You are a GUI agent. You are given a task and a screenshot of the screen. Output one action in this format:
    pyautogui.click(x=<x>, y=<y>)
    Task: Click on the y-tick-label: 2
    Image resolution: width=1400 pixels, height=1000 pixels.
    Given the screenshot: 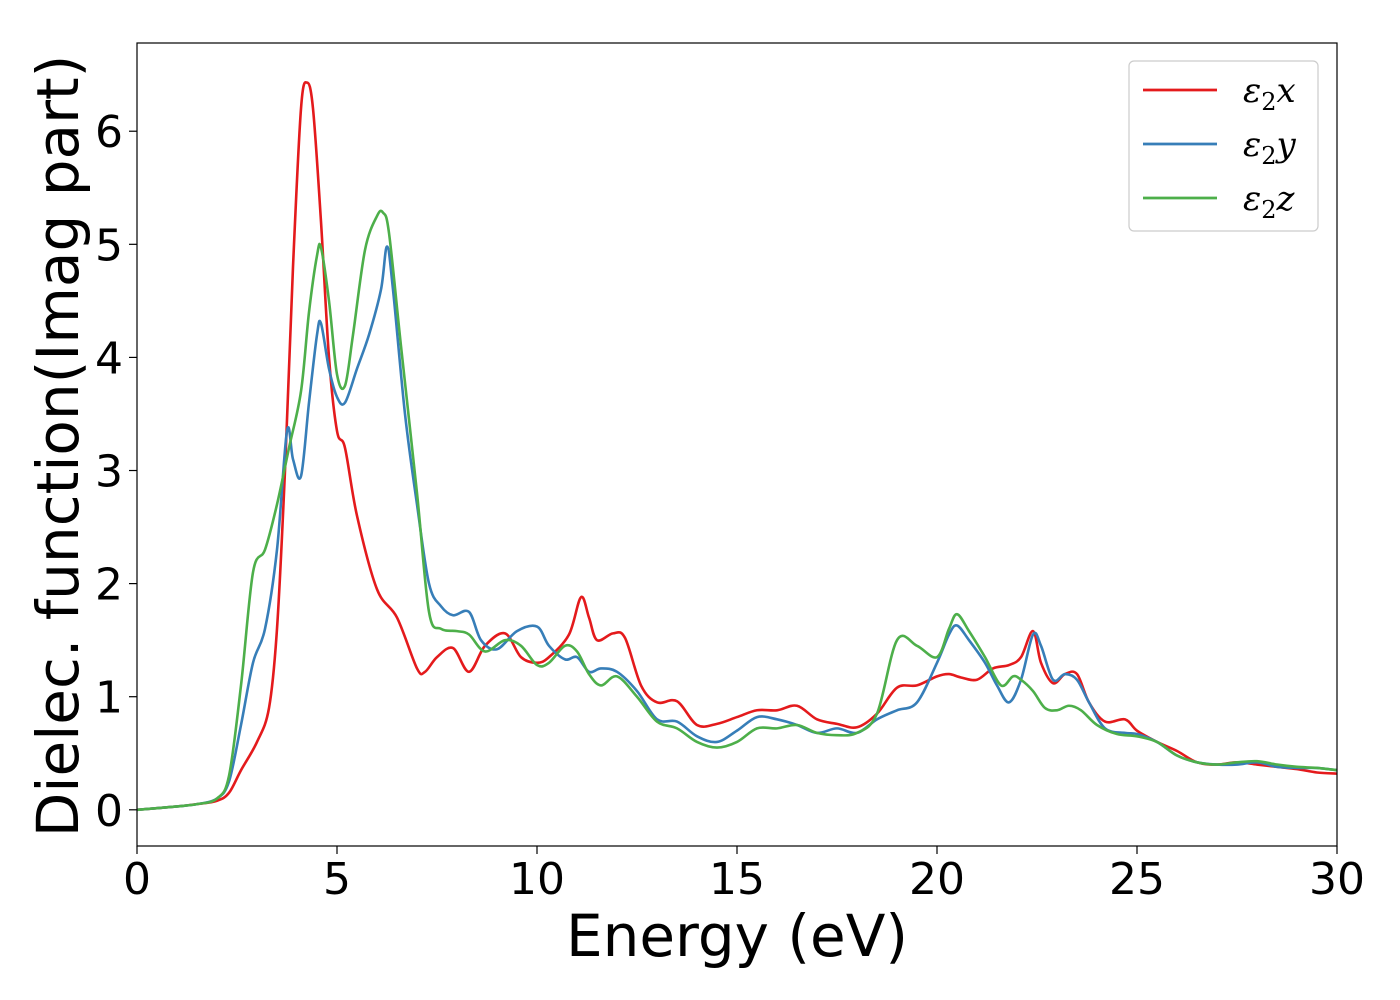 What is the action you would take?
    pyautogui.click(x=109, y=585)
    